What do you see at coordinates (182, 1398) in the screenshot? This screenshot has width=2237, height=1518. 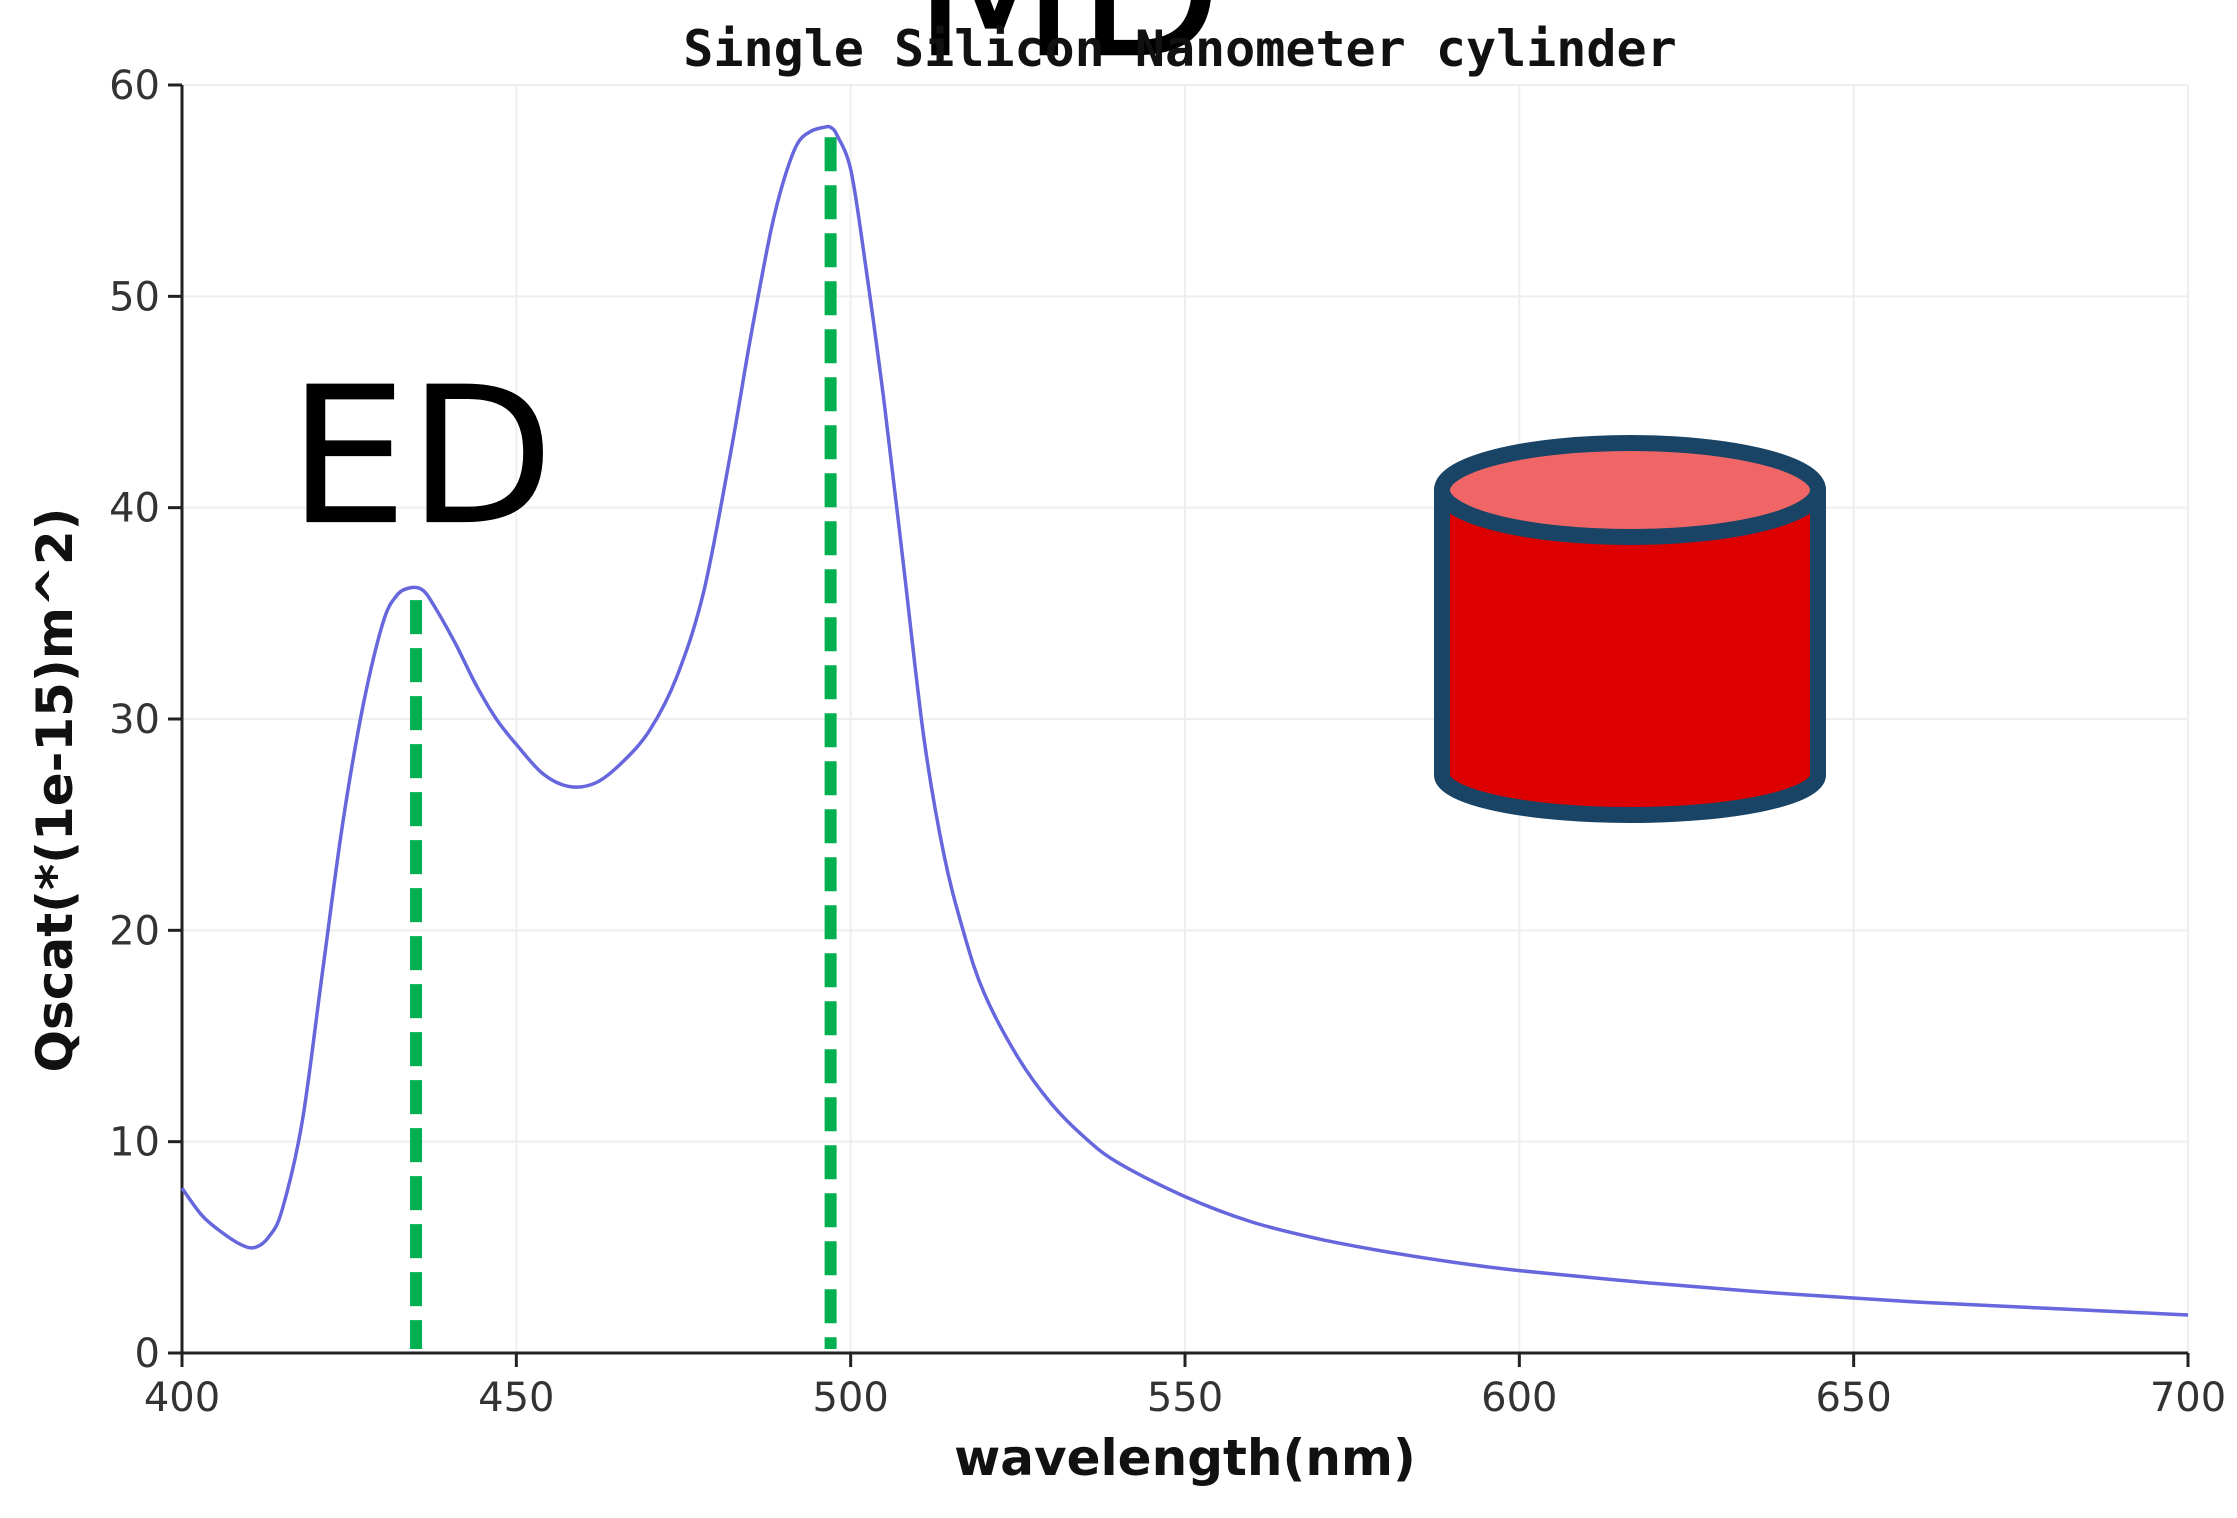 I see `x-tick-label: 400` at bounding box center [182, 1398].